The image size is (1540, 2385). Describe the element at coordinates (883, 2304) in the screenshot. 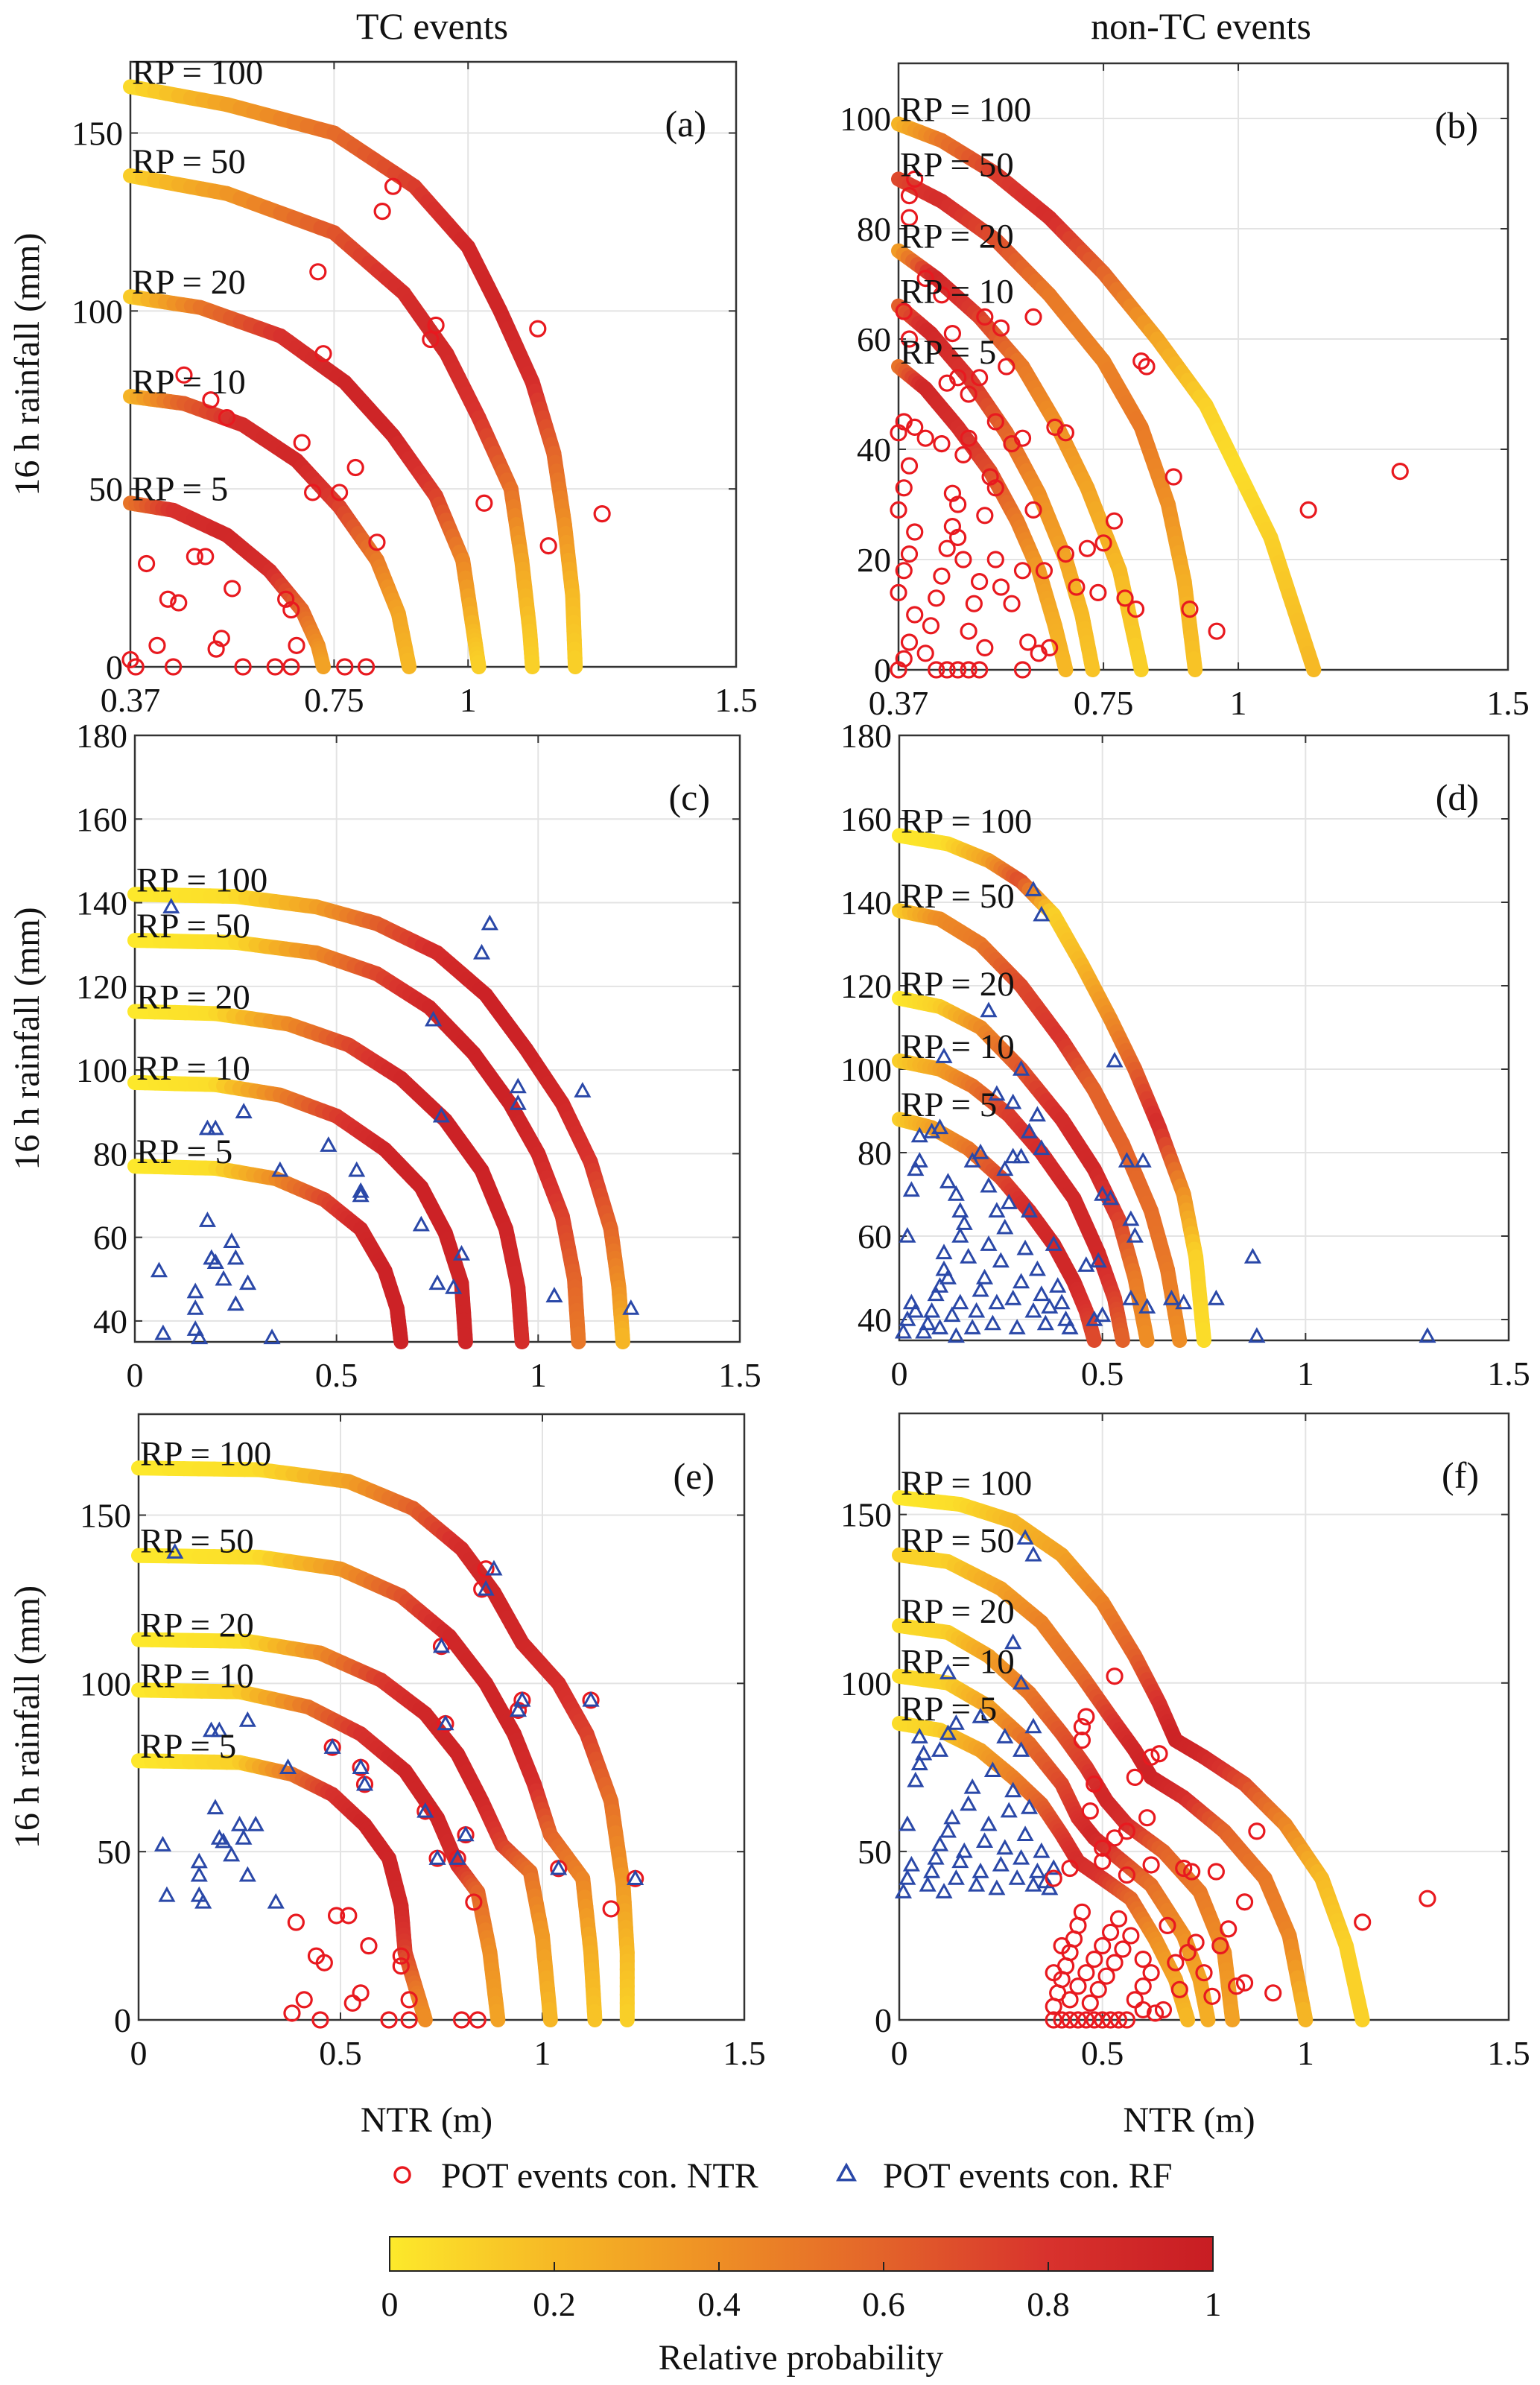

I see `colorbar-tick-label: 0.6` at that location.